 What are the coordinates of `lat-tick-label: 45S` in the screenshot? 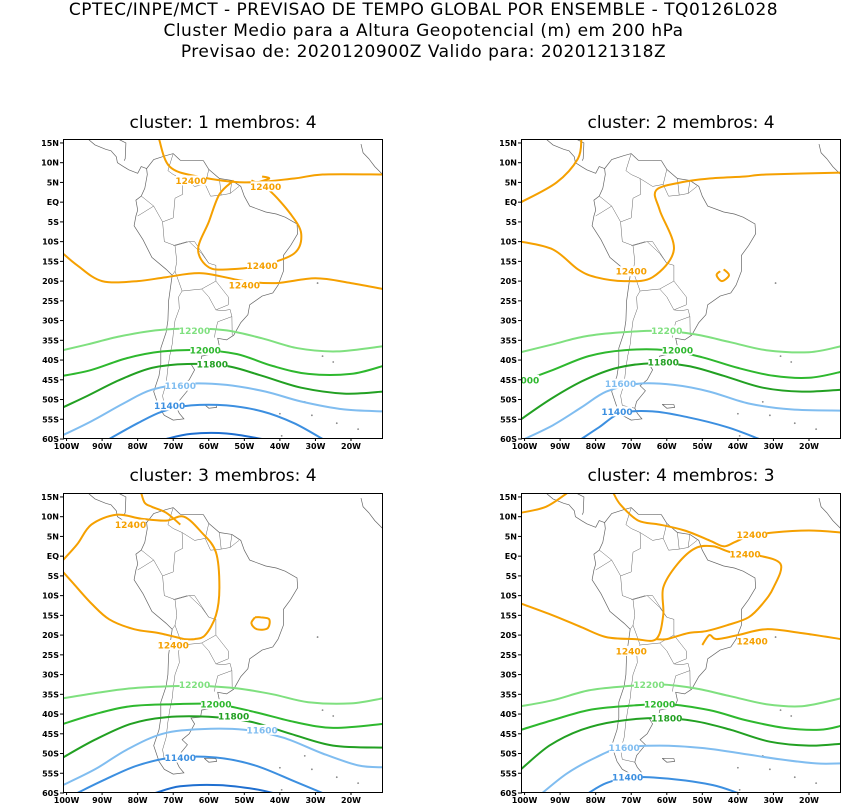 It's located at (508, 734).